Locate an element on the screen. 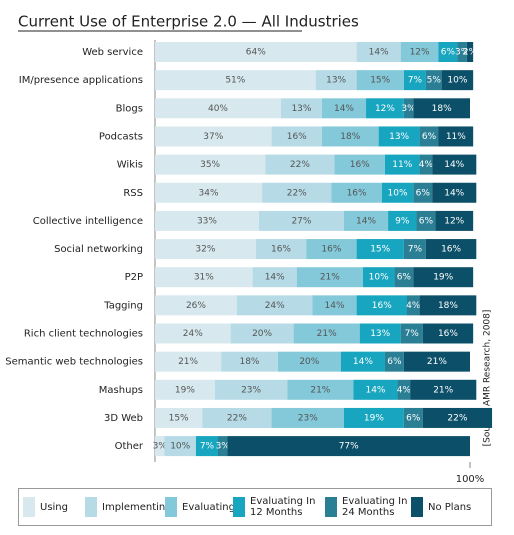 This screenshot has width=514, height=535. category-label: Social networking is located at coordinates (98, 249).